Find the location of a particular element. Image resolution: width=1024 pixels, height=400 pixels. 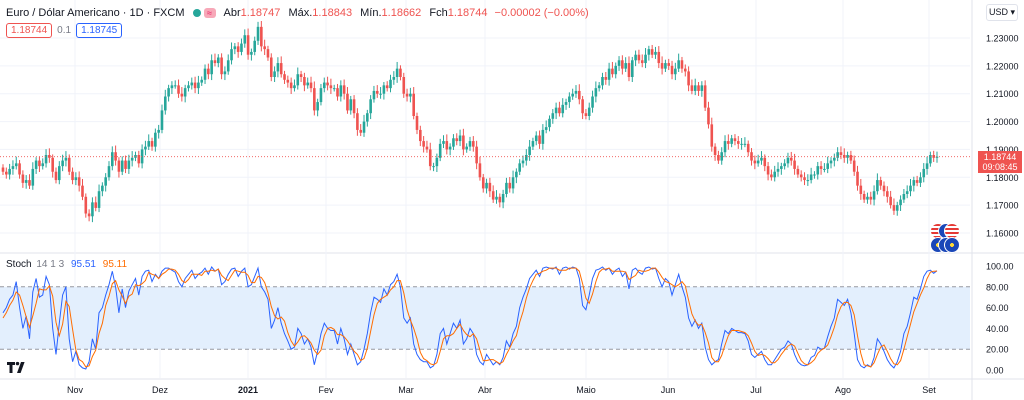

buy-button: 1.18745 is located at coordinates (99, 30).